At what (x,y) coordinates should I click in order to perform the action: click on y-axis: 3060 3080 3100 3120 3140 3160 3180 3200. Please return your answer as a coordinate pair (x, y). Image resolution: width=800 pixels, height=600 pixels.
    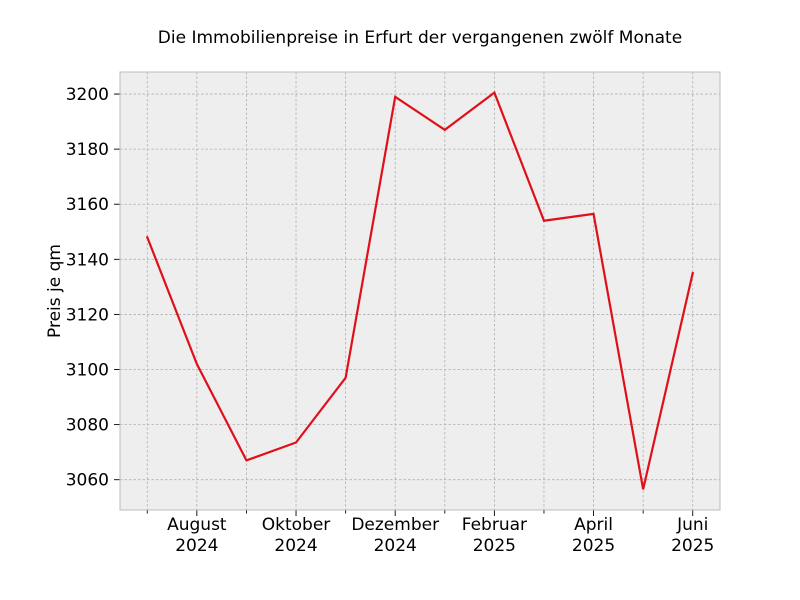
    Looking at the image, I should click on (93, 288).